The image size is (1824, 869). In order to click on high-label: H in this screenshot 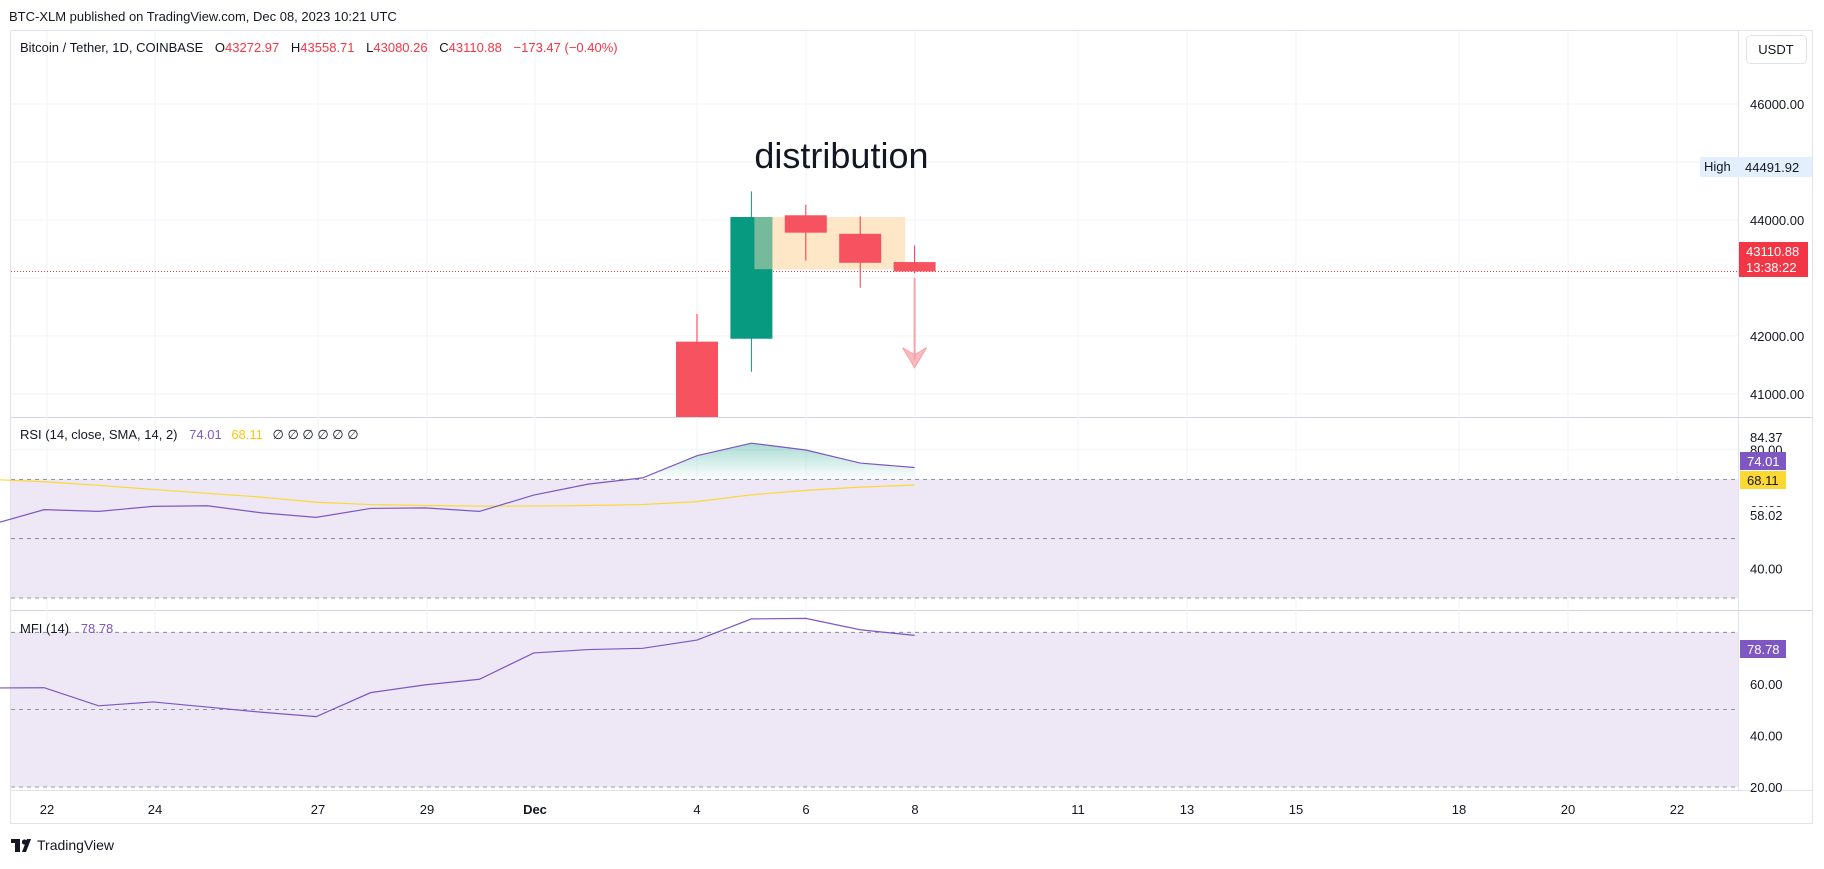, I will do `click(295, 47)`.